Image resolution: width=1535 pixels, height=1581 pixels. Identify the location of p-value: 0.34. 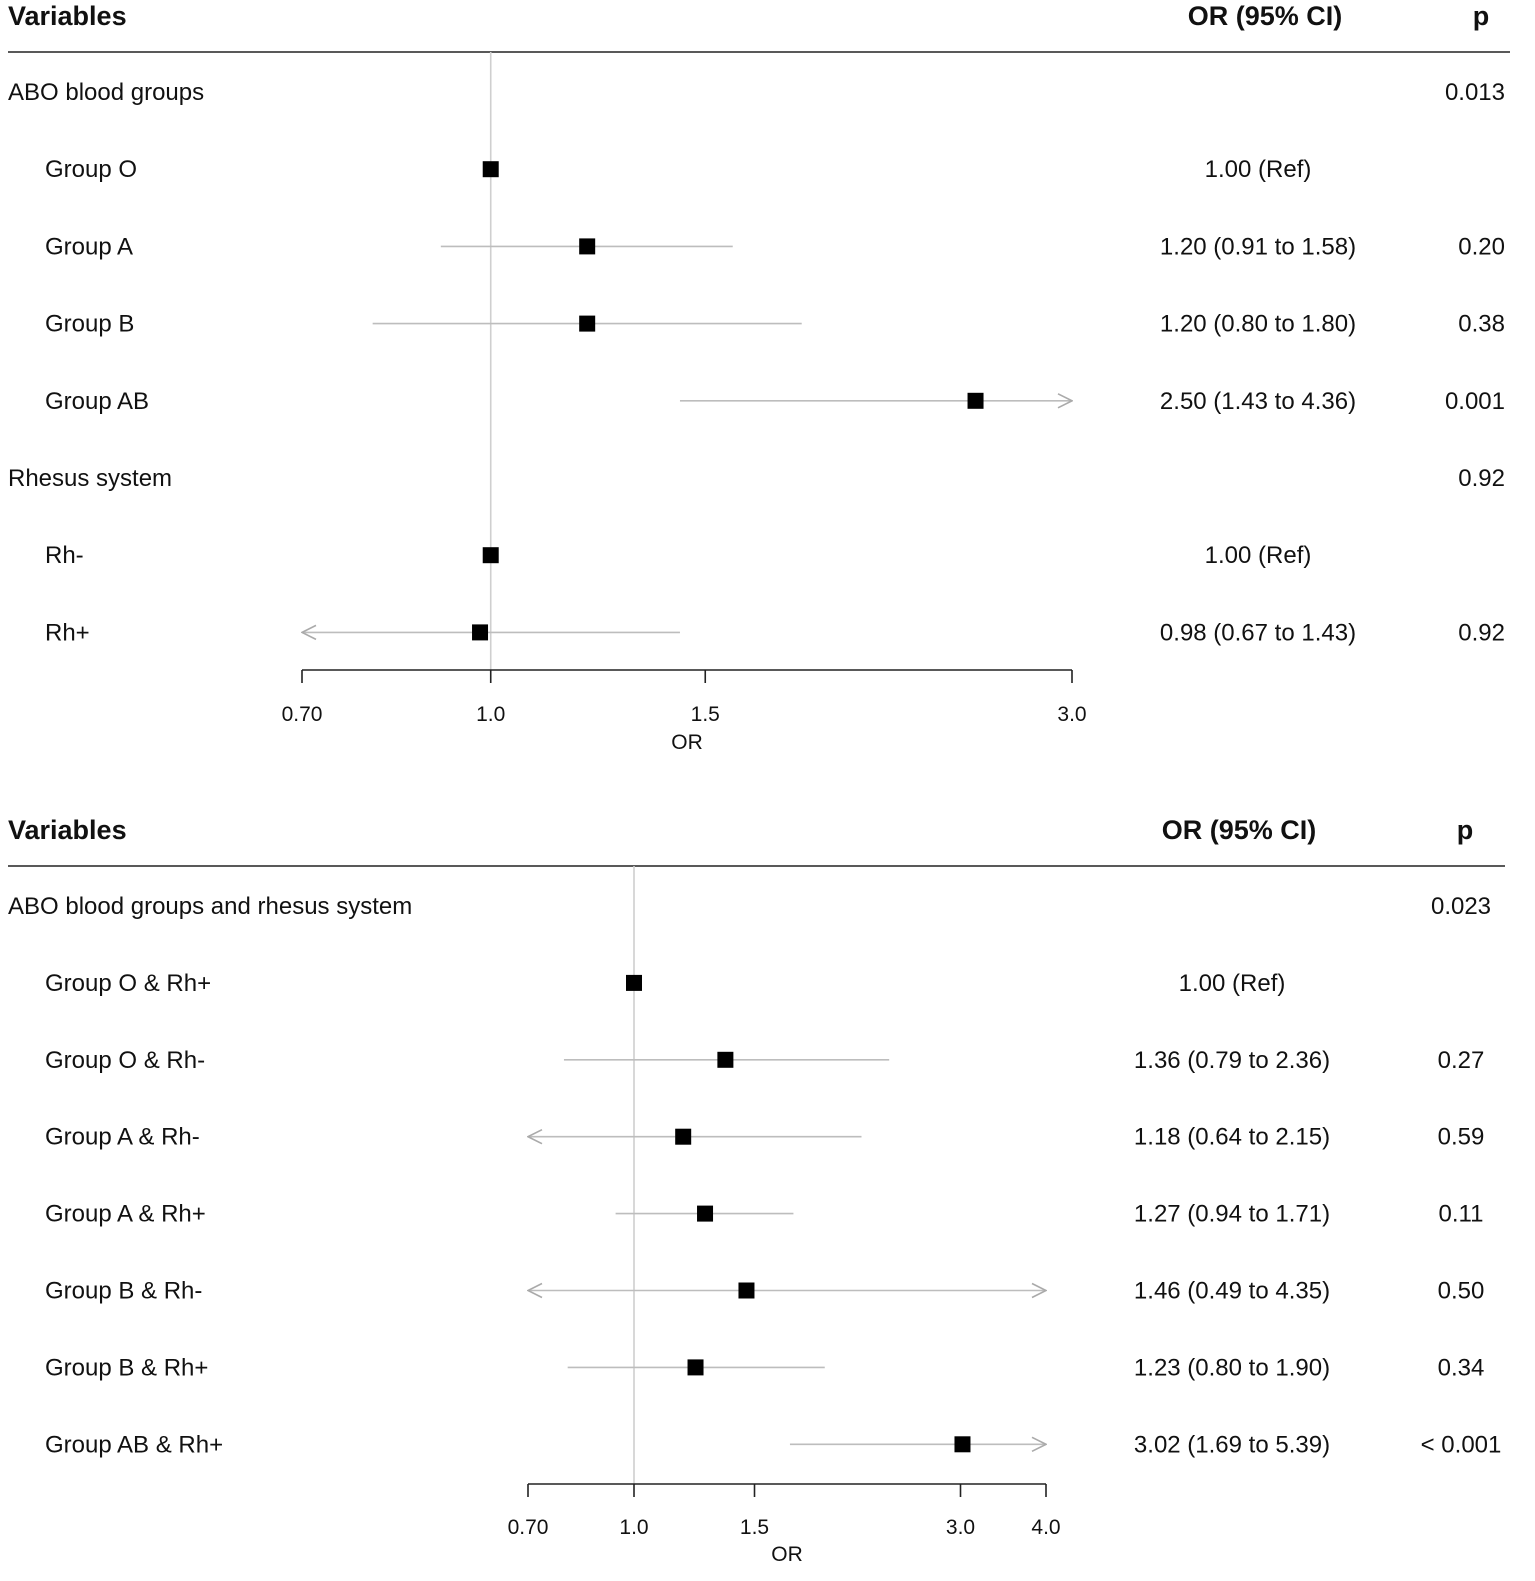
(1461, 1367).